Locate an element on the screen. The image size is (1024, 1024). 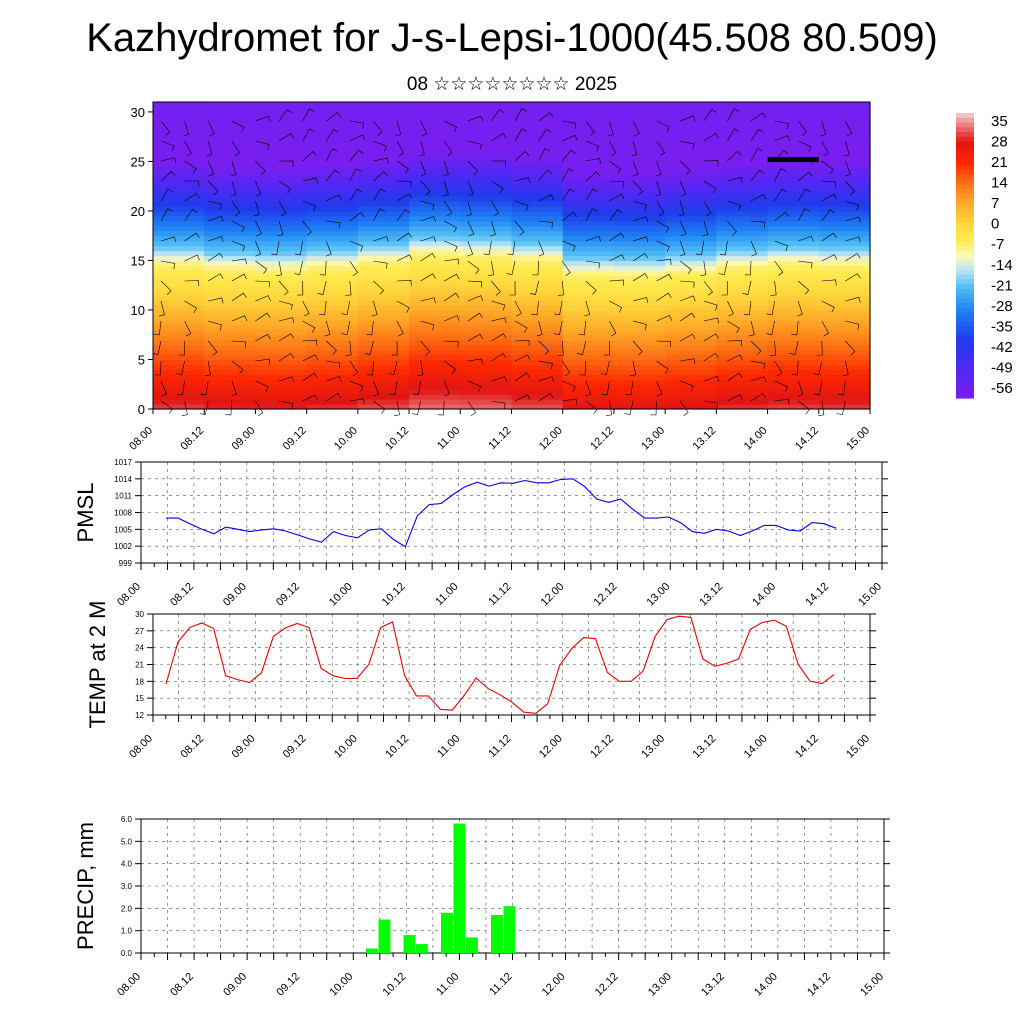
y-tick-label: 30 is located at coordinates (138, 112).